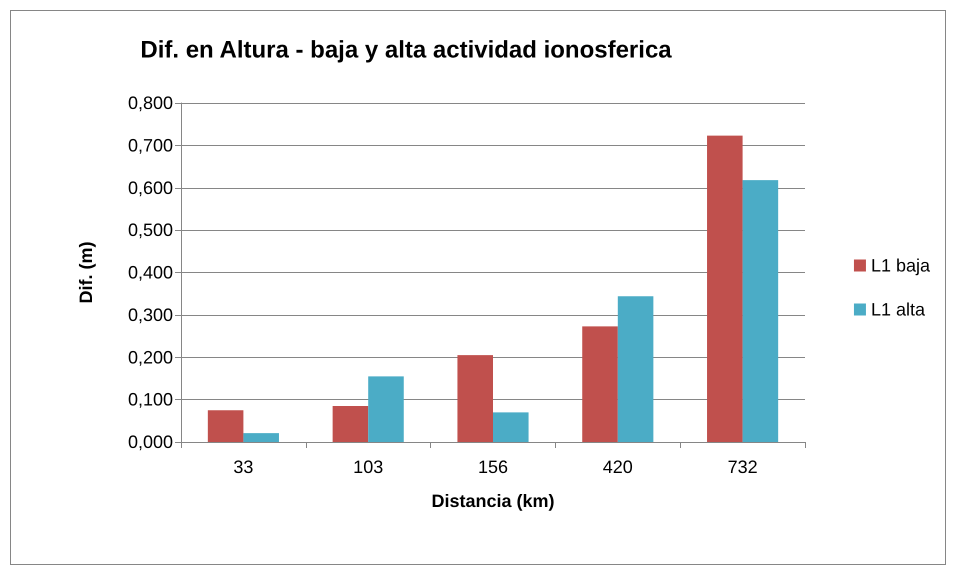 The width and height of the screenshot is (958, 579). Describe the element at coordinates (406, 50) in the screenshot. I see `chart-title: Dif. en Altura - baja y alta actividad ionosferica` at that location.